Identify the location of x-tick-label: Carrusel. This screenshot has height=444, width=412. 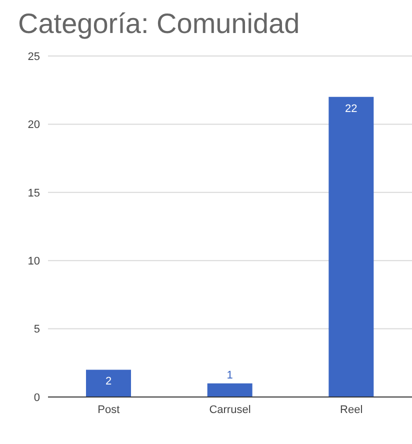
(230, 410).